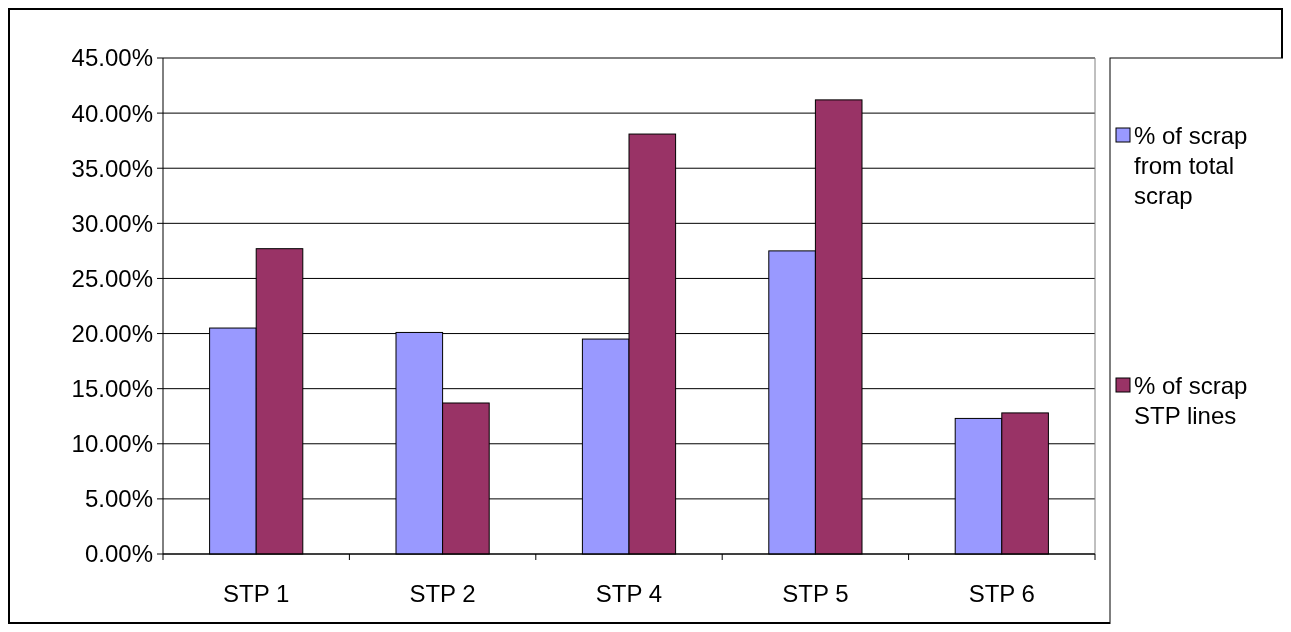 The width and height of the screenshot is (1291, 632). What do you see at coordinates (815, 593) in the screenshot?
I see `x-tick-label: STP 5` at bounding box center [815, 593].